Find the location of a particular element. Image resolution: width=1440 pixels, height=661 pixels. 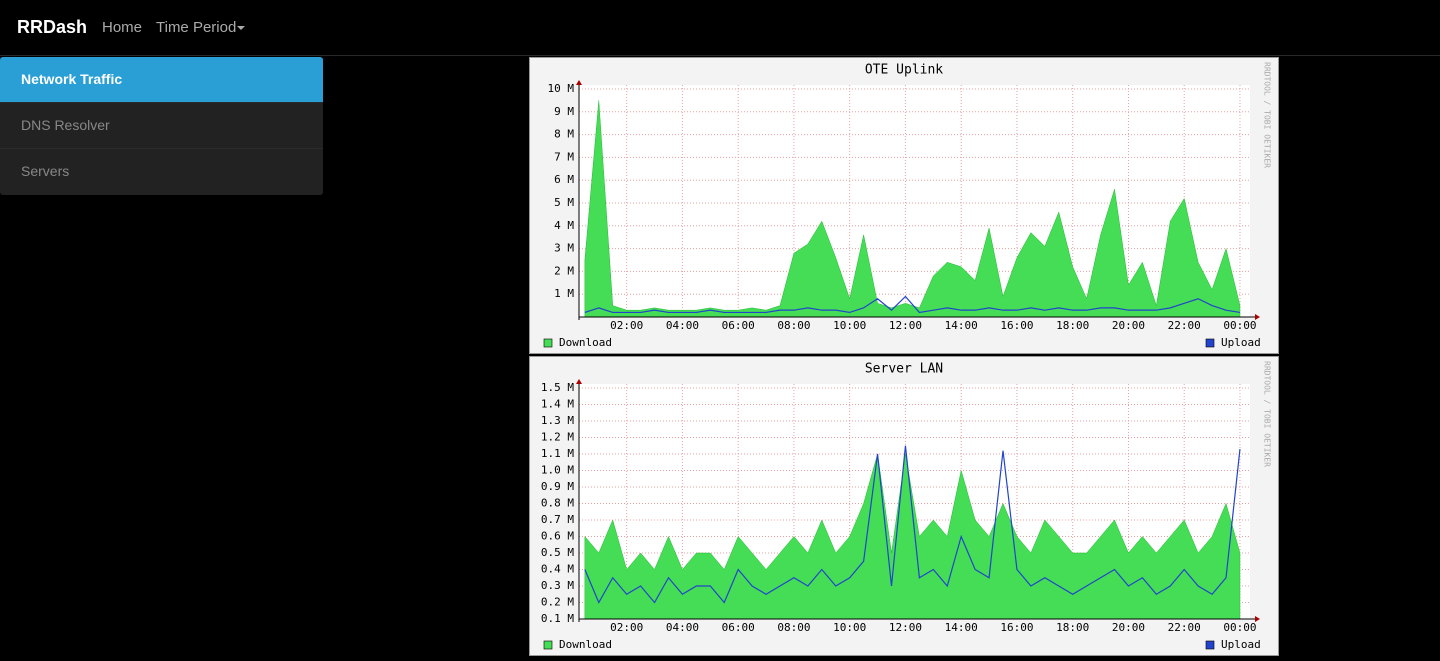

sidebar-item: Network Traffic is located at coordinates (161, 80).